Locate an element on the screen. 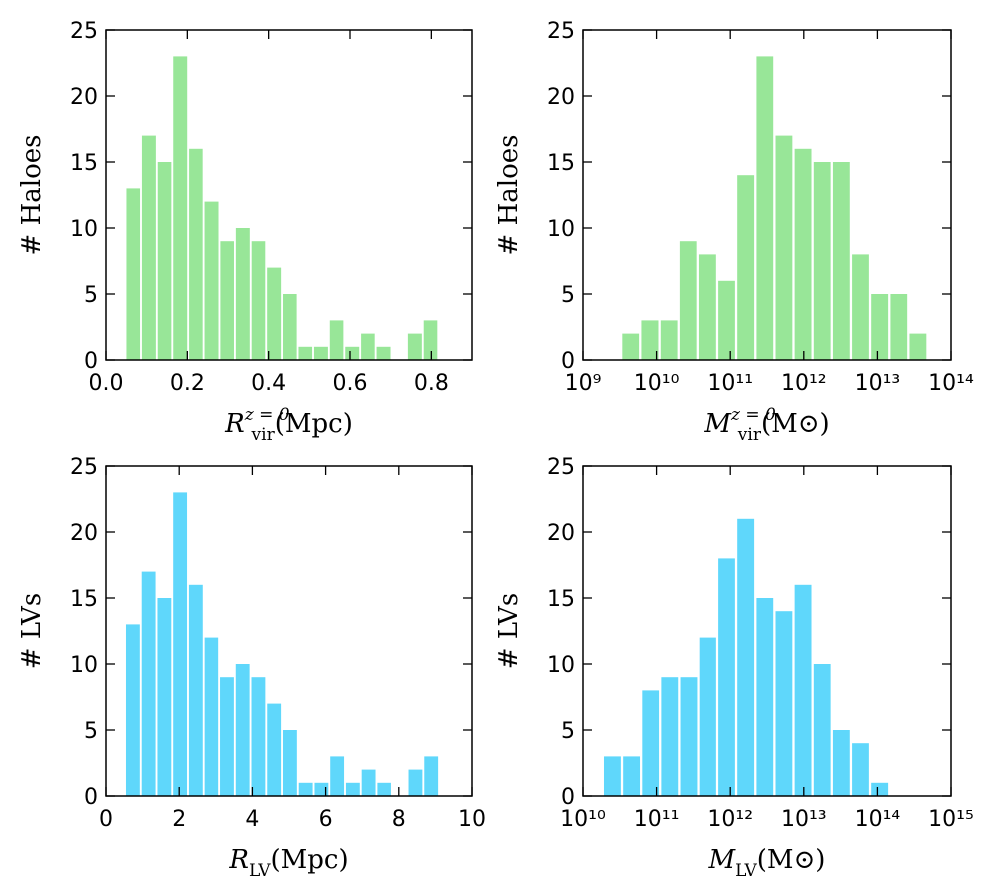 The height and width of the screenshot is (889, 996). x-label-unit: (M⊙) is located at coordinates (795, 424).